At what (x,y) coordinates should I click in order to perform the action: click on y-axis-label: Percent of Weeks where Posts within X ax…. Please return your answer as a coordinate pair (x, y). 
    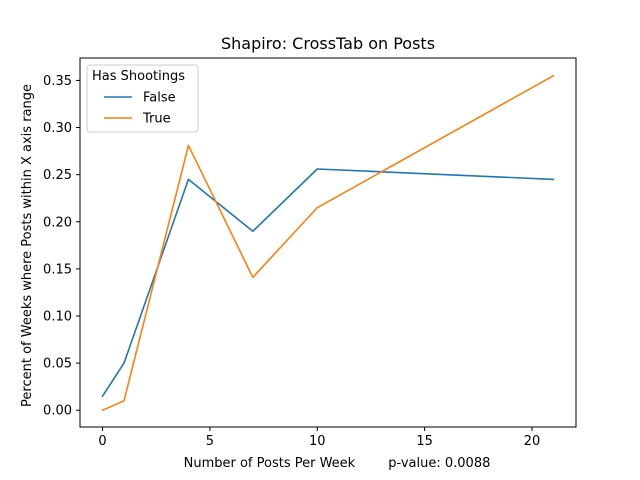
    Looking at the image, I should click on (27, 245).